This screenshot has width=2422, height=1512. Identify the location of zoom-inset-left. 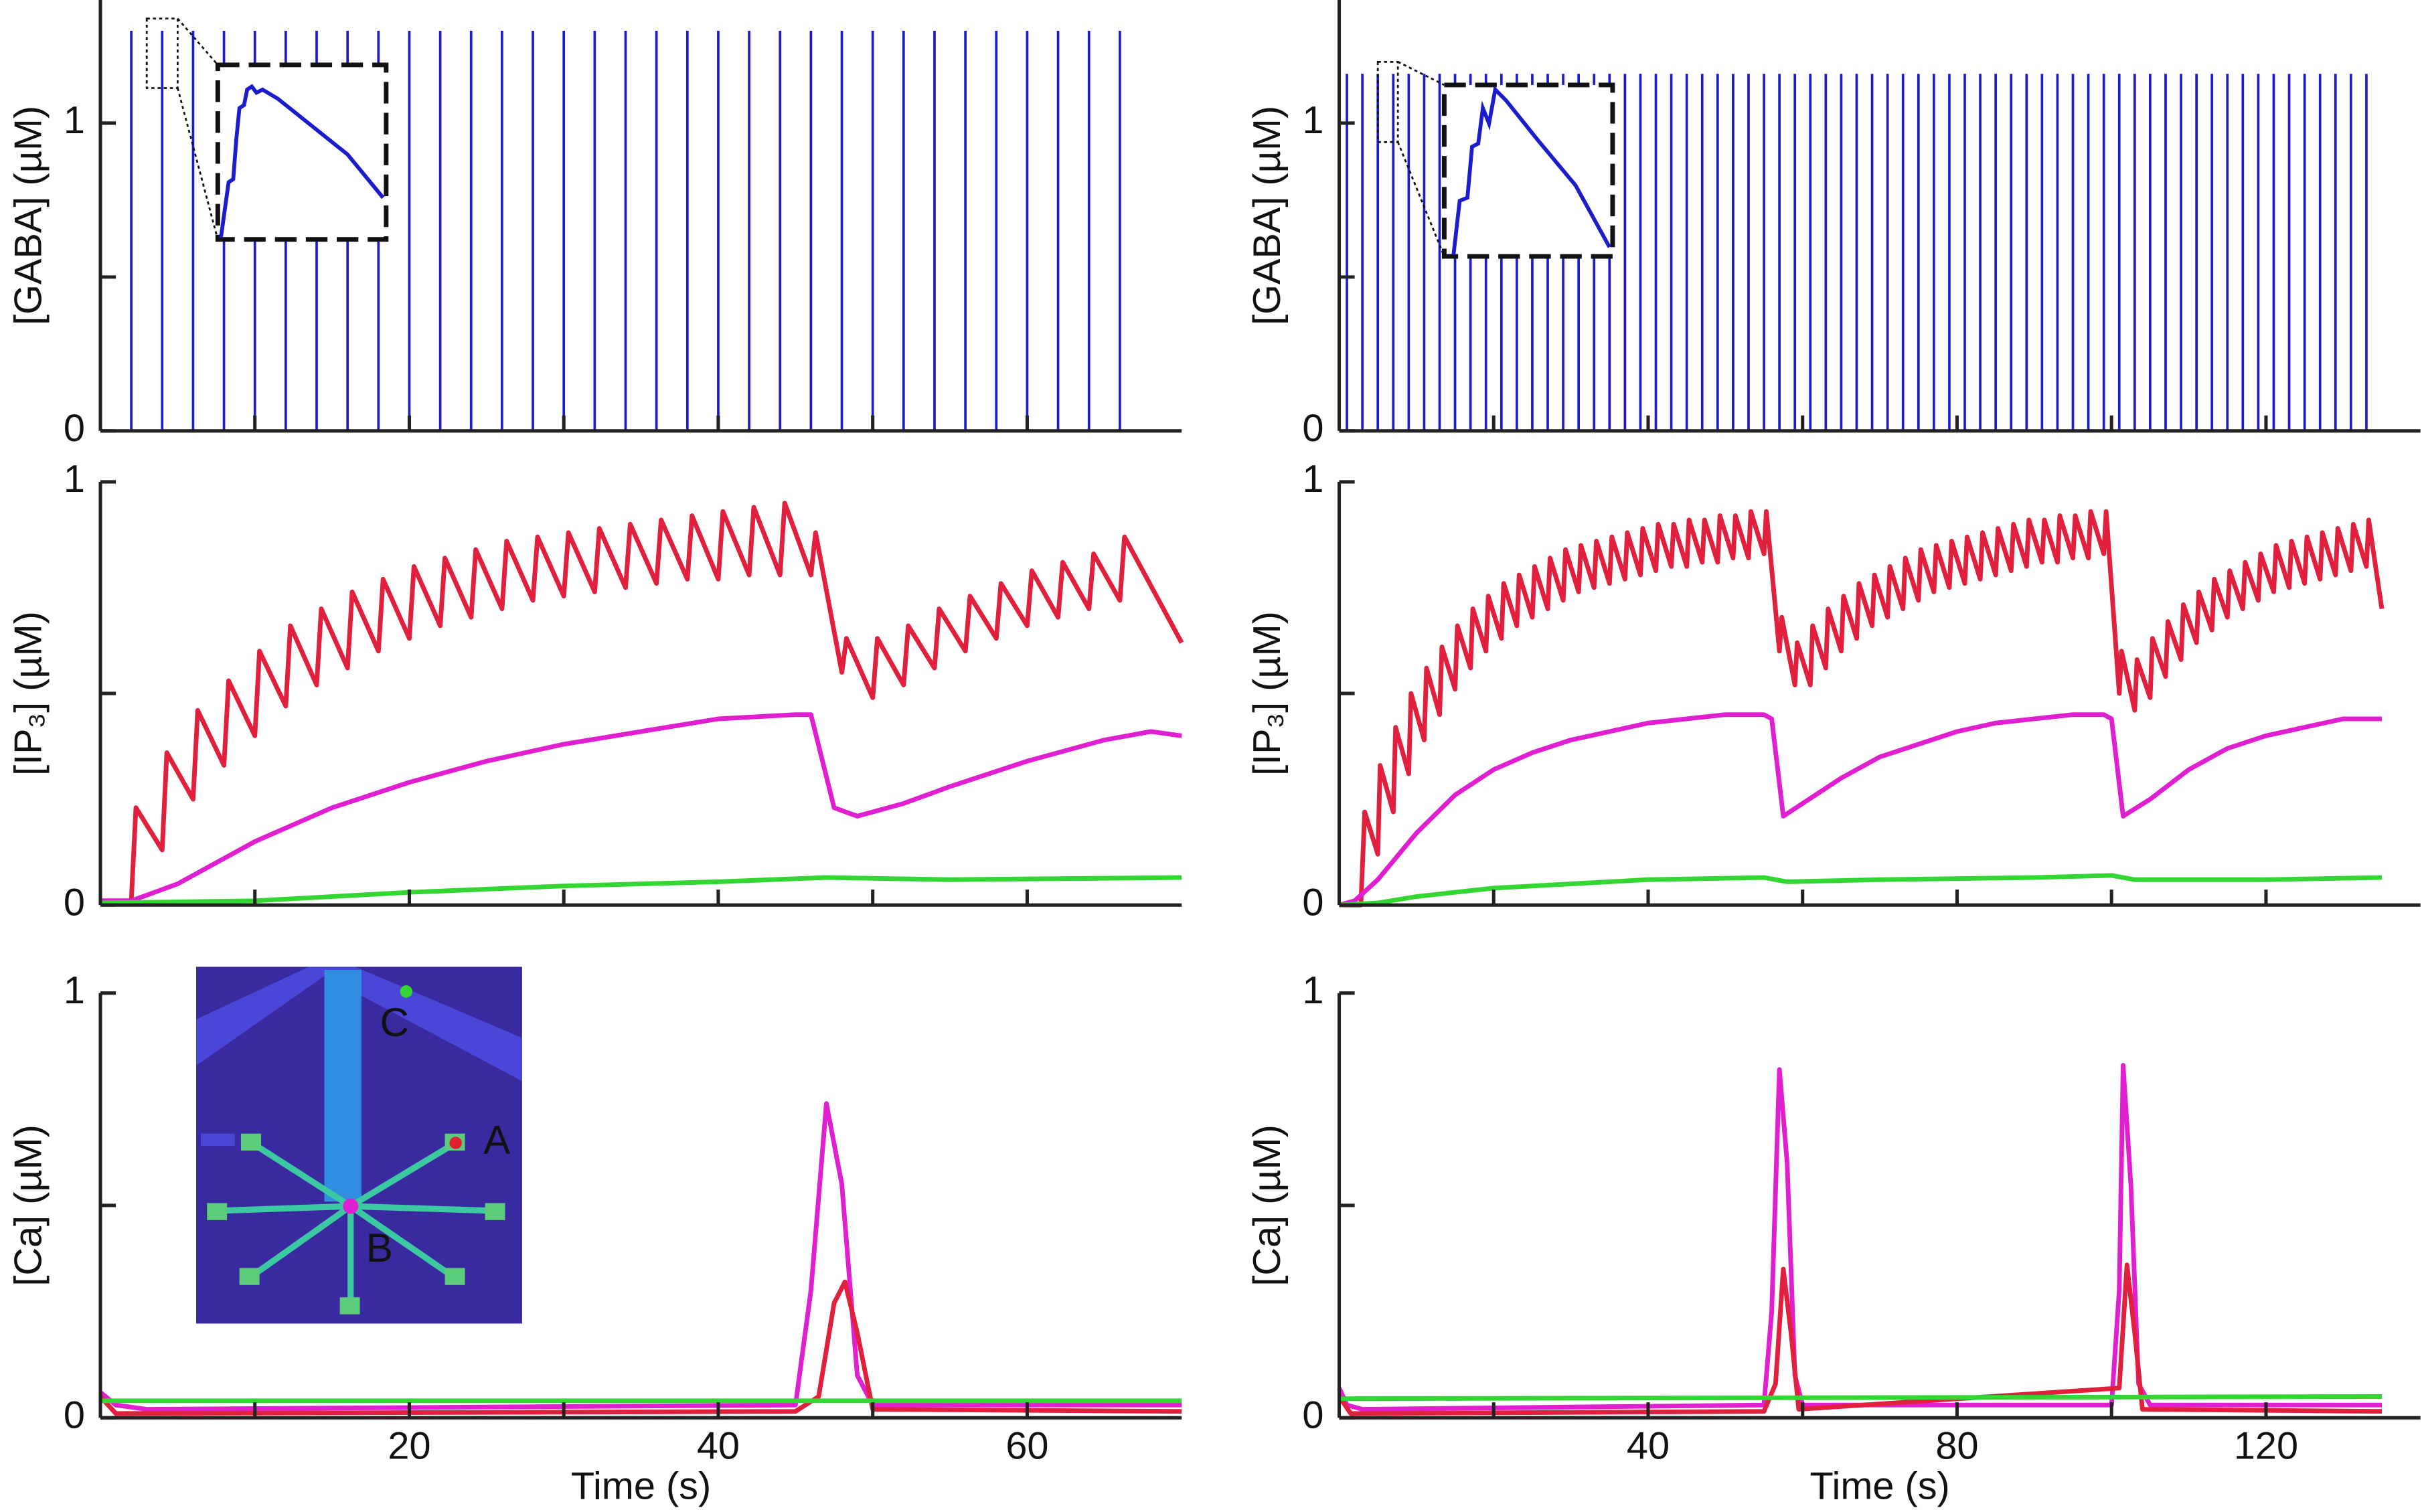
(267, 129).